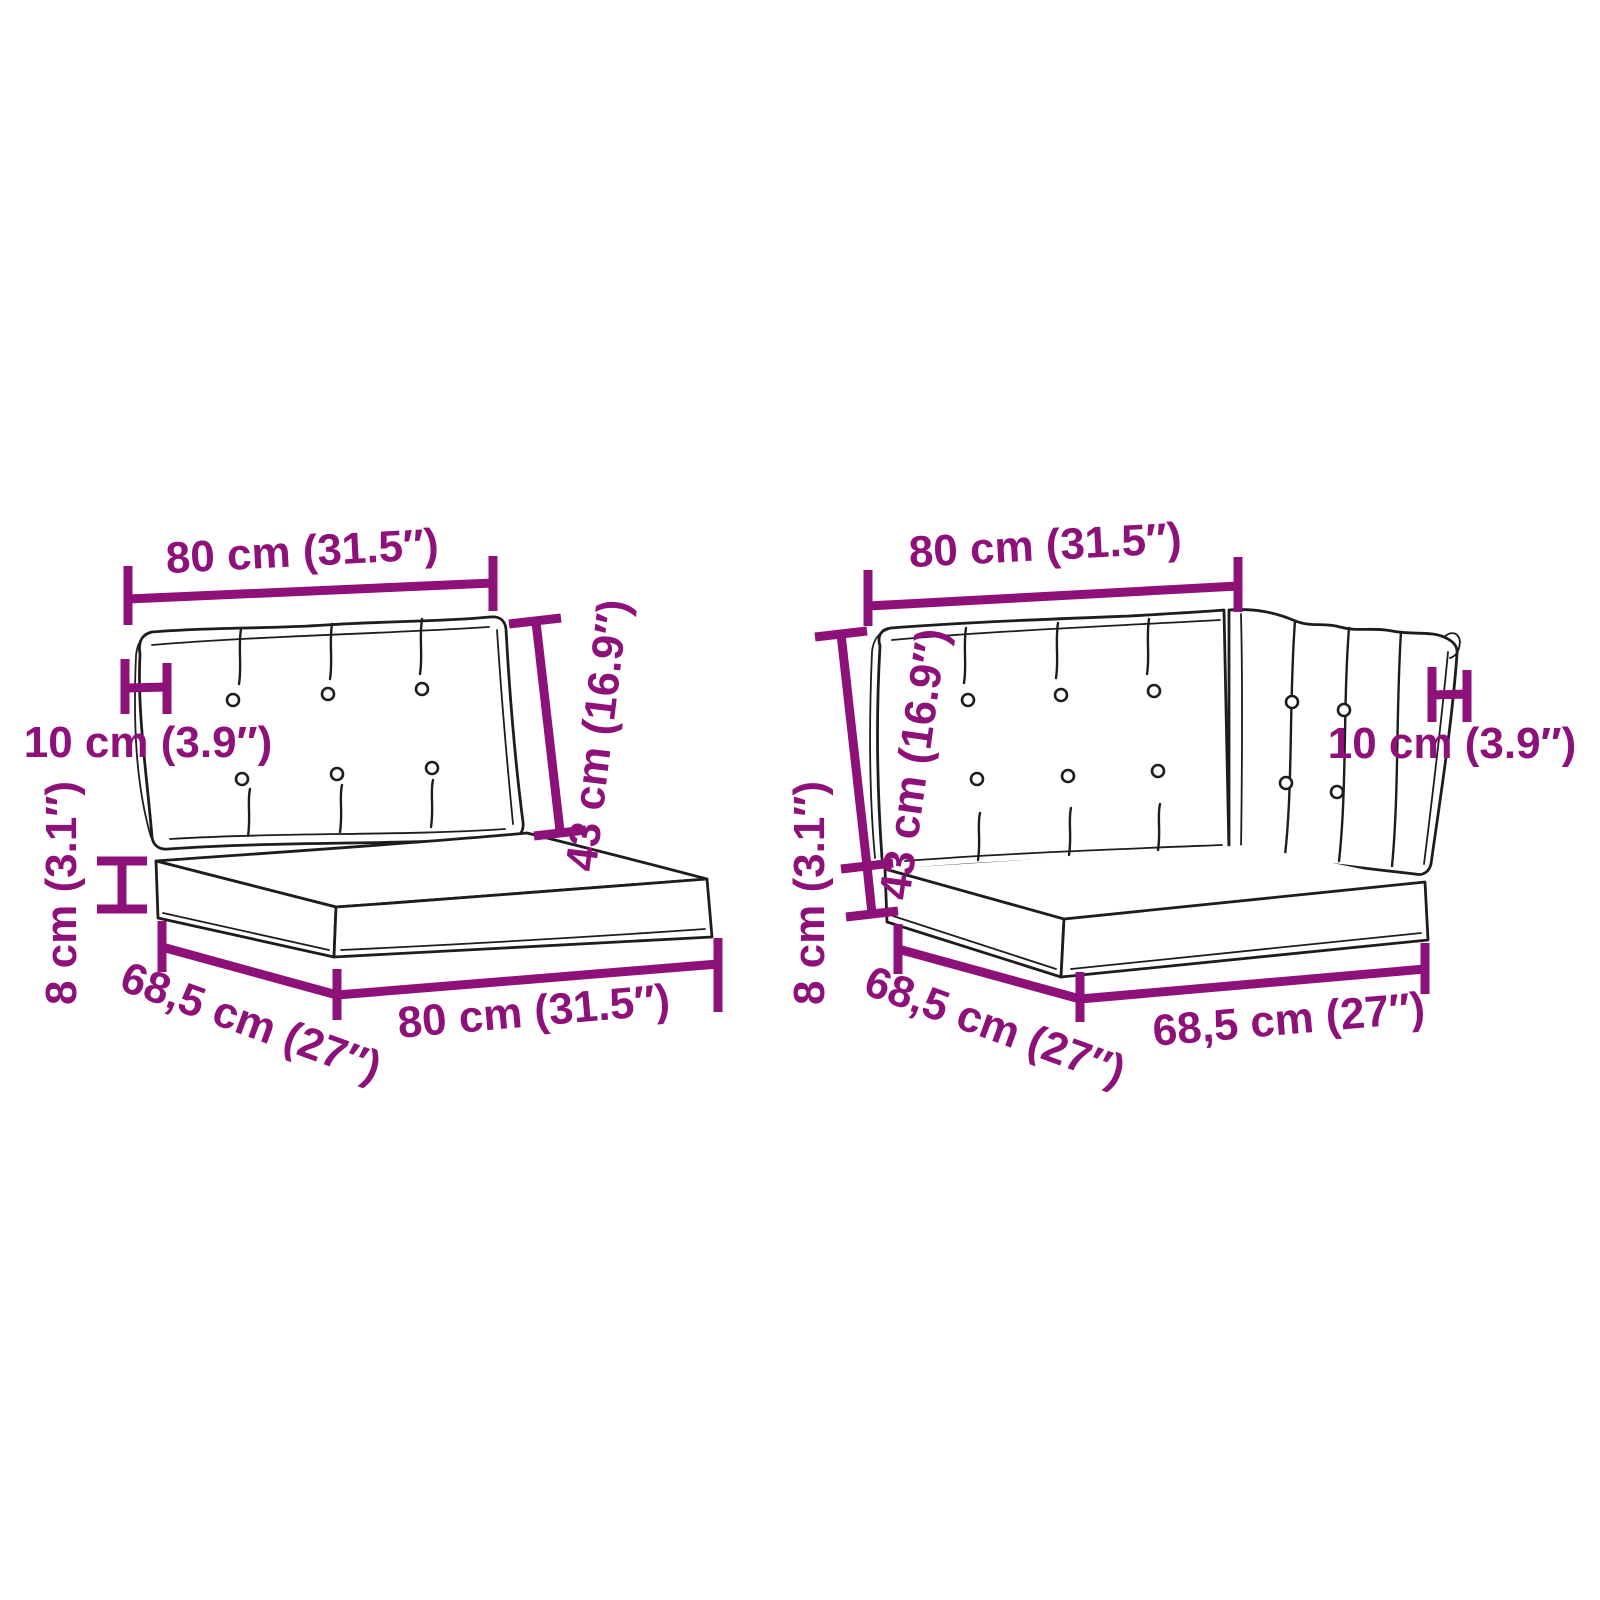 Image resolution: width=1600 pixels, height=1600 pixels. I want to click on middle-back-cushion-outline, so click(331, 733).